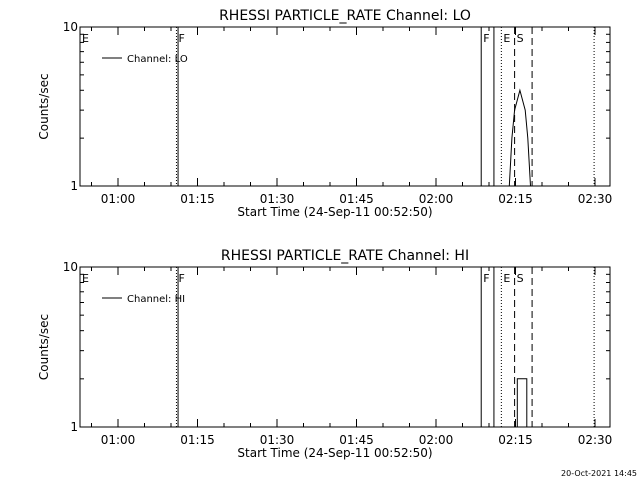  What do you see at coordinates (599, 473) in the screenshot?
I see `generation-timestamp: 20-Oct-2021 14:45` at bounding box center [599, 473].